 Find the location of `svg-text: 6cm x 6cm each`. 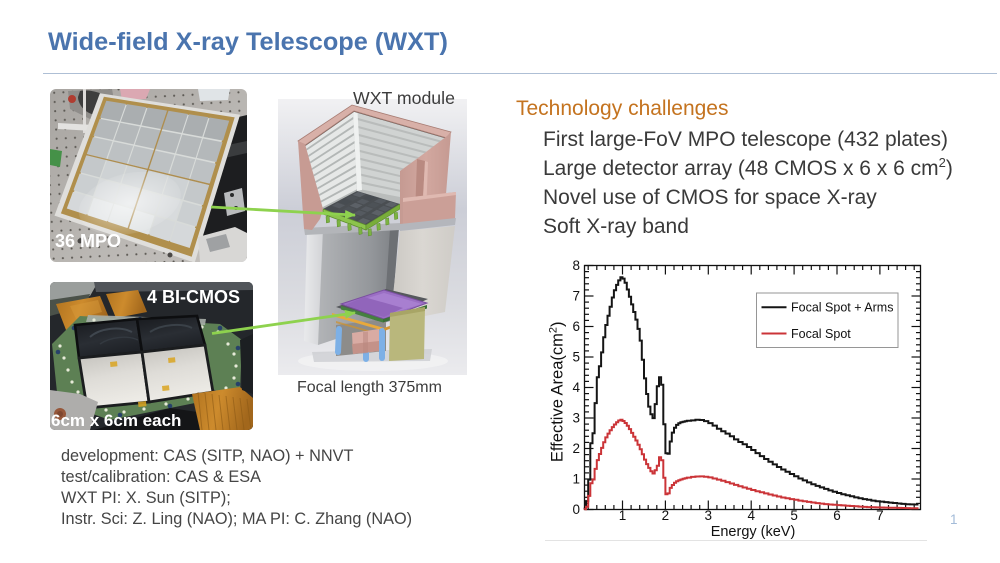

svg-text: 6cm x 6cm each is located at coordinates (116, 420).